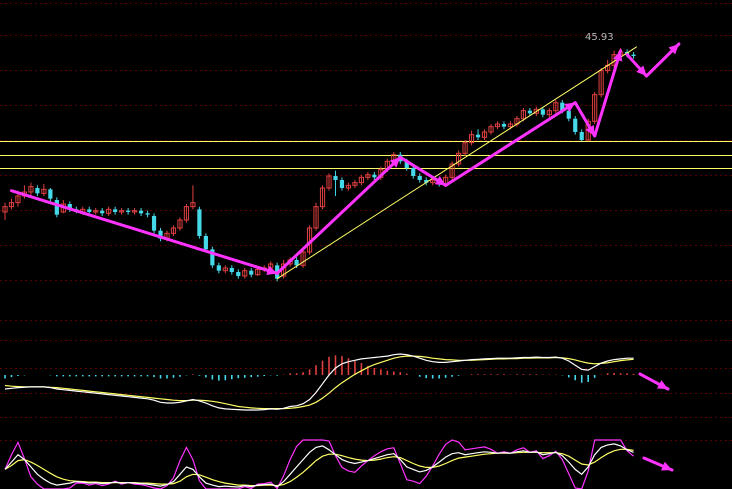 This screenshot has width=732, height=489. I want to click on kdj-k-line, so click(319, 465).